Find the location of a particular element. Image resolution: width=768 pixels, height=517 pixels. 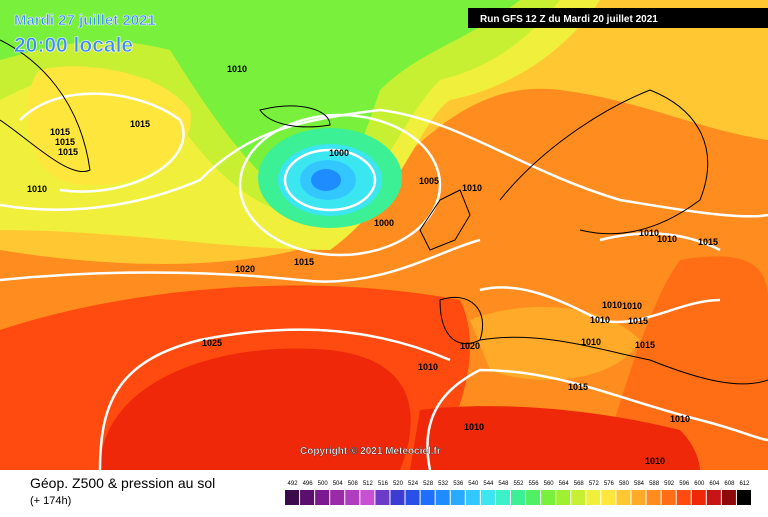

scale-label: 544 is located at coordinates (488, 484).